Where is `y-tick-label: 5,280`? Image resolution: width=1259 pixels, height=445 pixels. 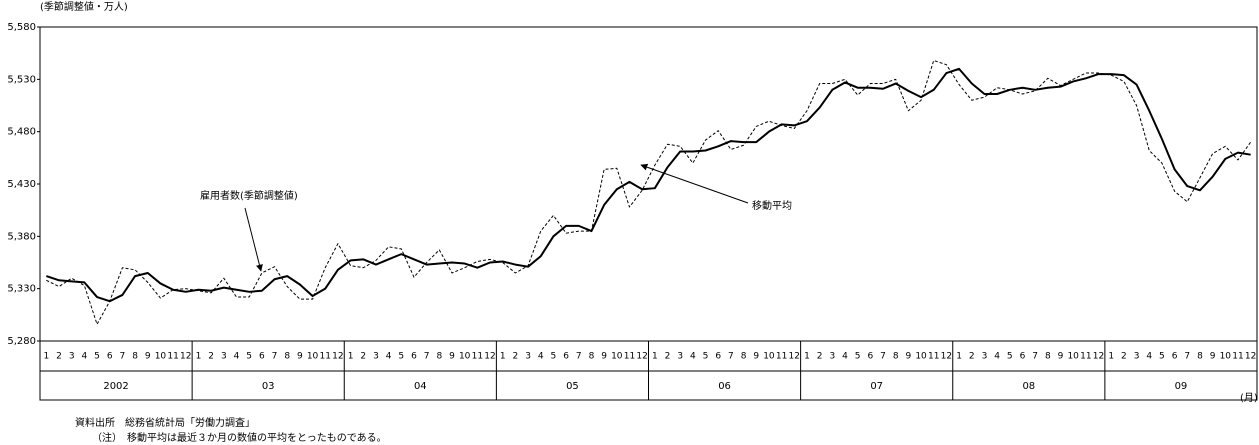 y-tick-label: 5,280 is located at coordinates (21, 341).